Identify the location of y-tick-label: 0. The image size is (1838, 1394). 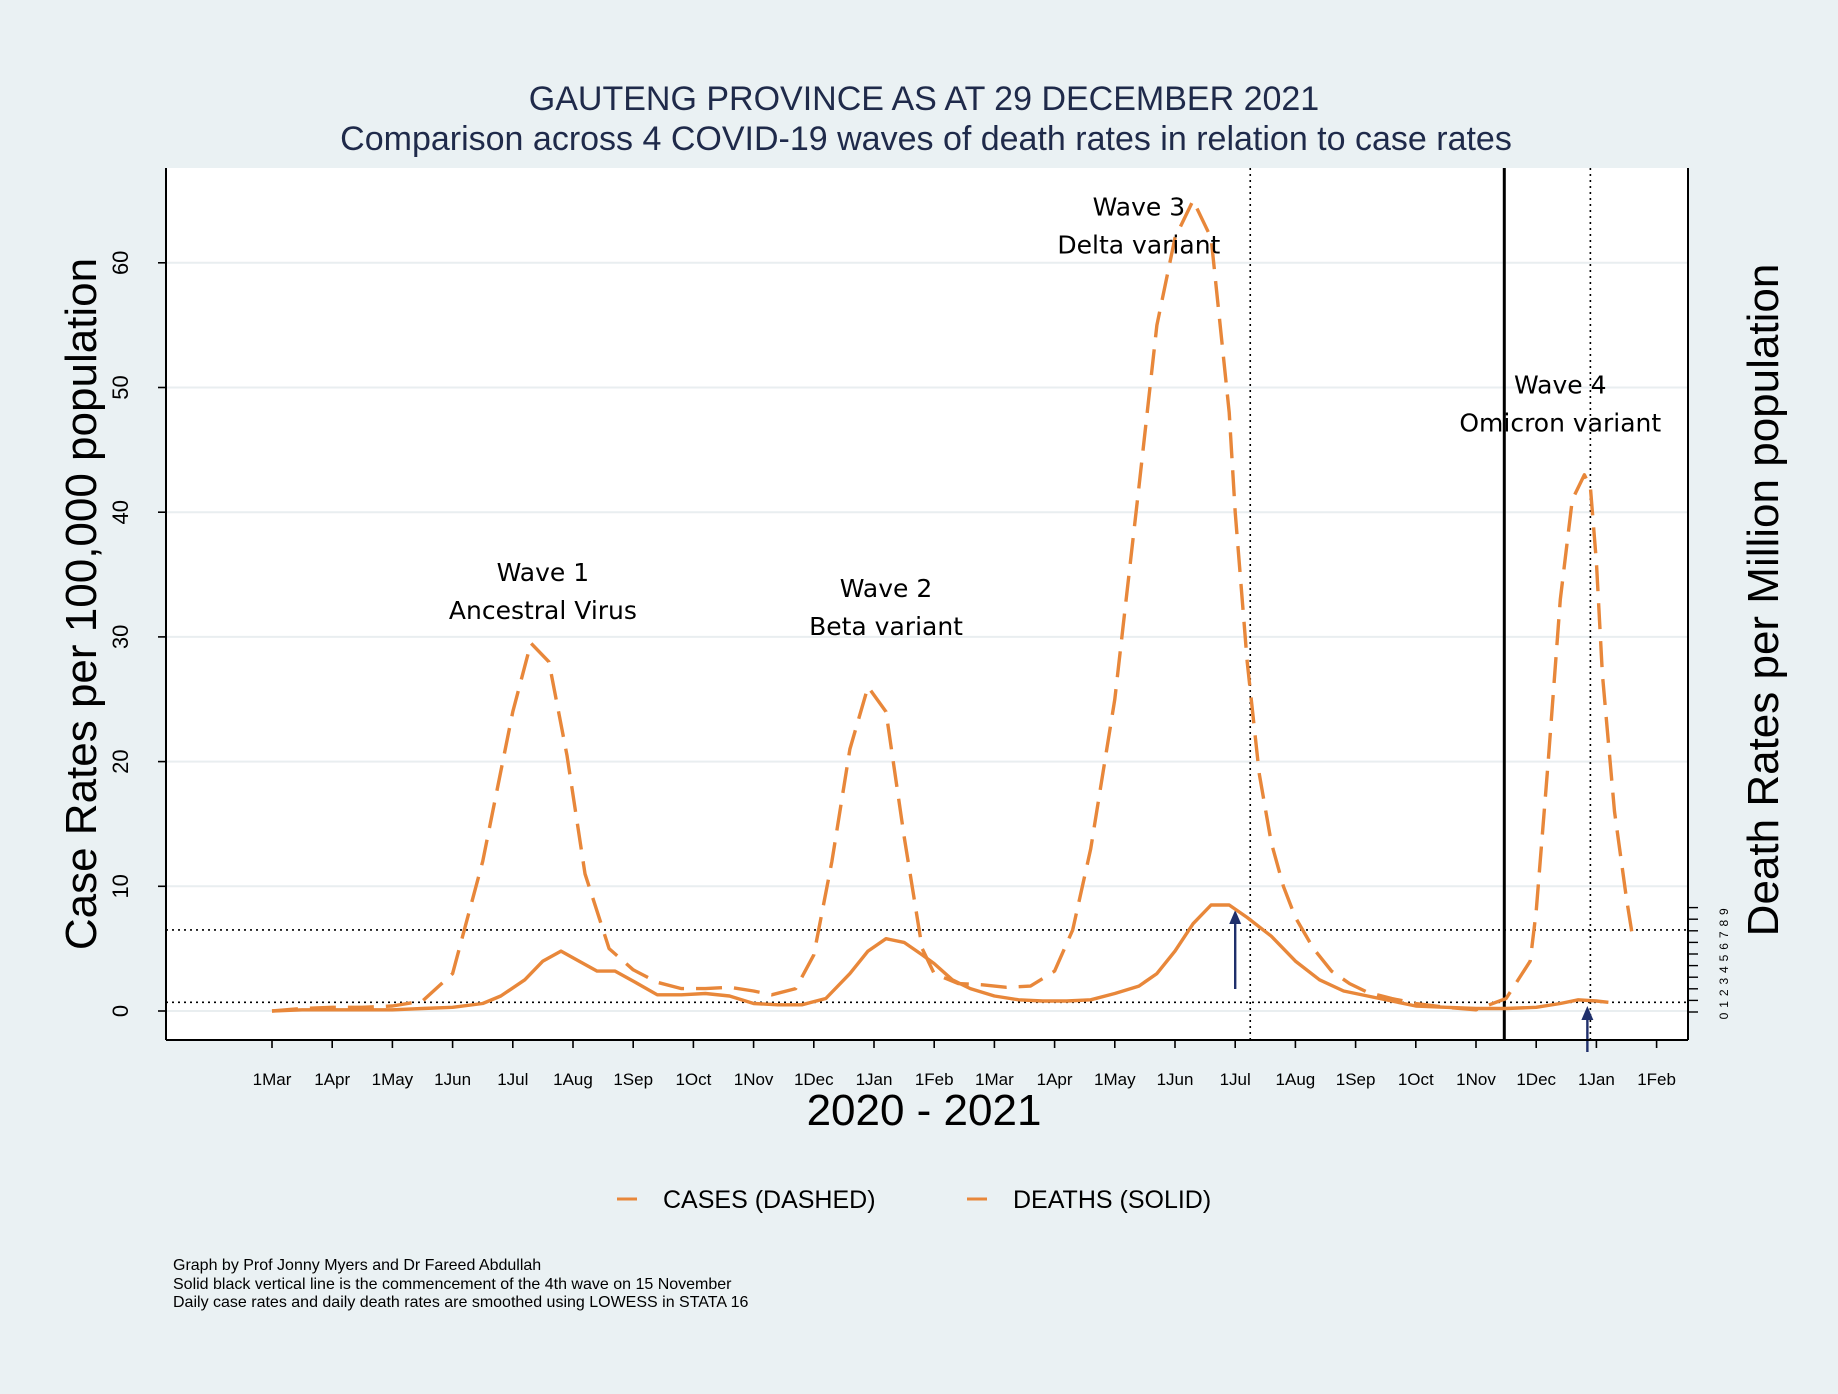
(120, 1011).